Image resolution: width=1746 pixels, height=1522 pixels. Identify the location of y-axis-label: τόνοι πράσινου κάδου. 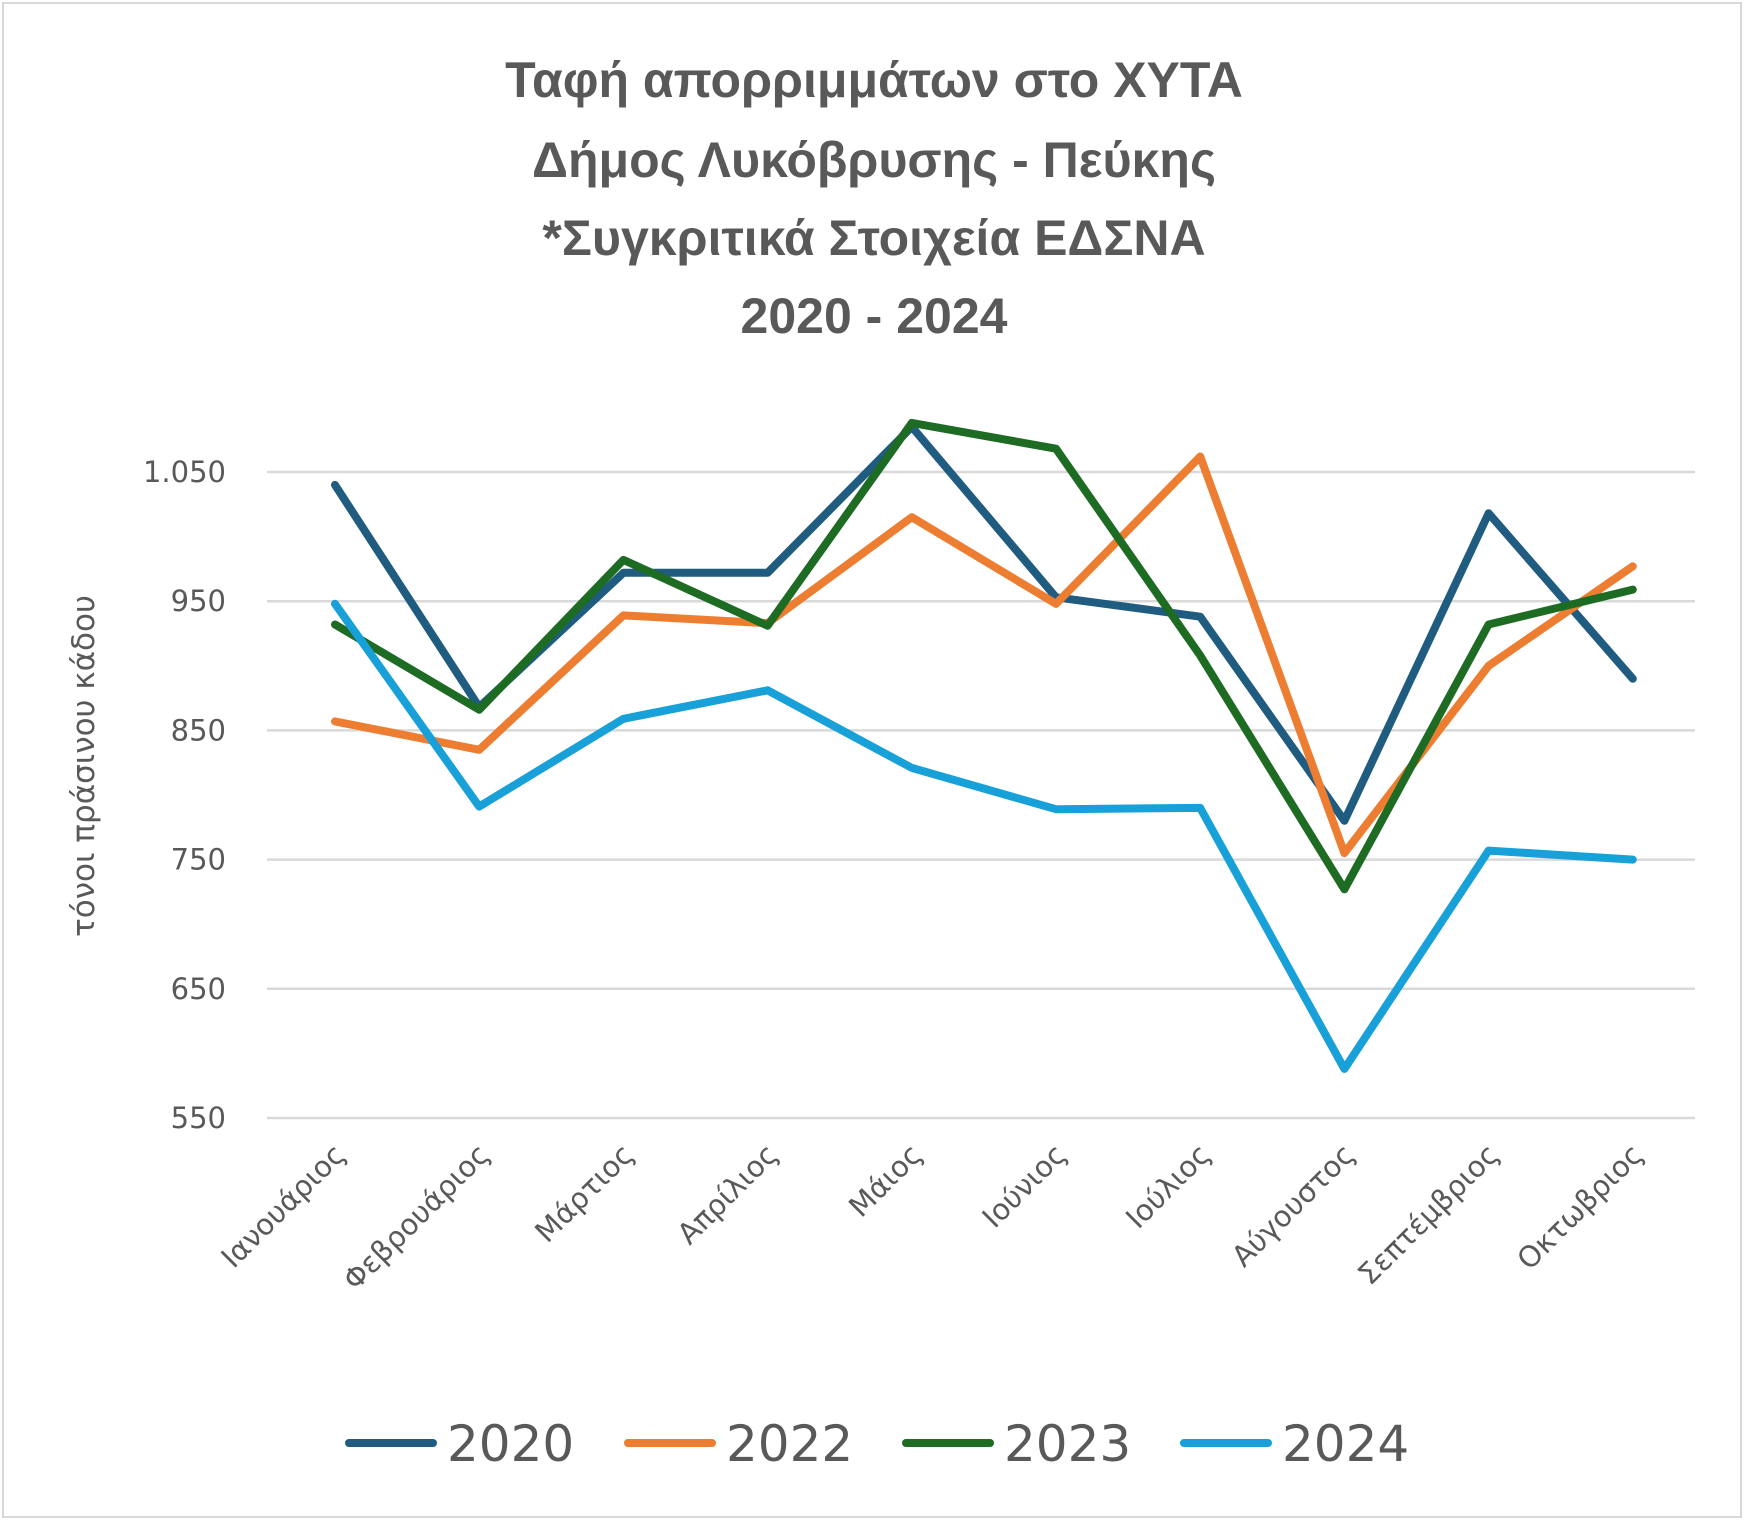
(84, 766).